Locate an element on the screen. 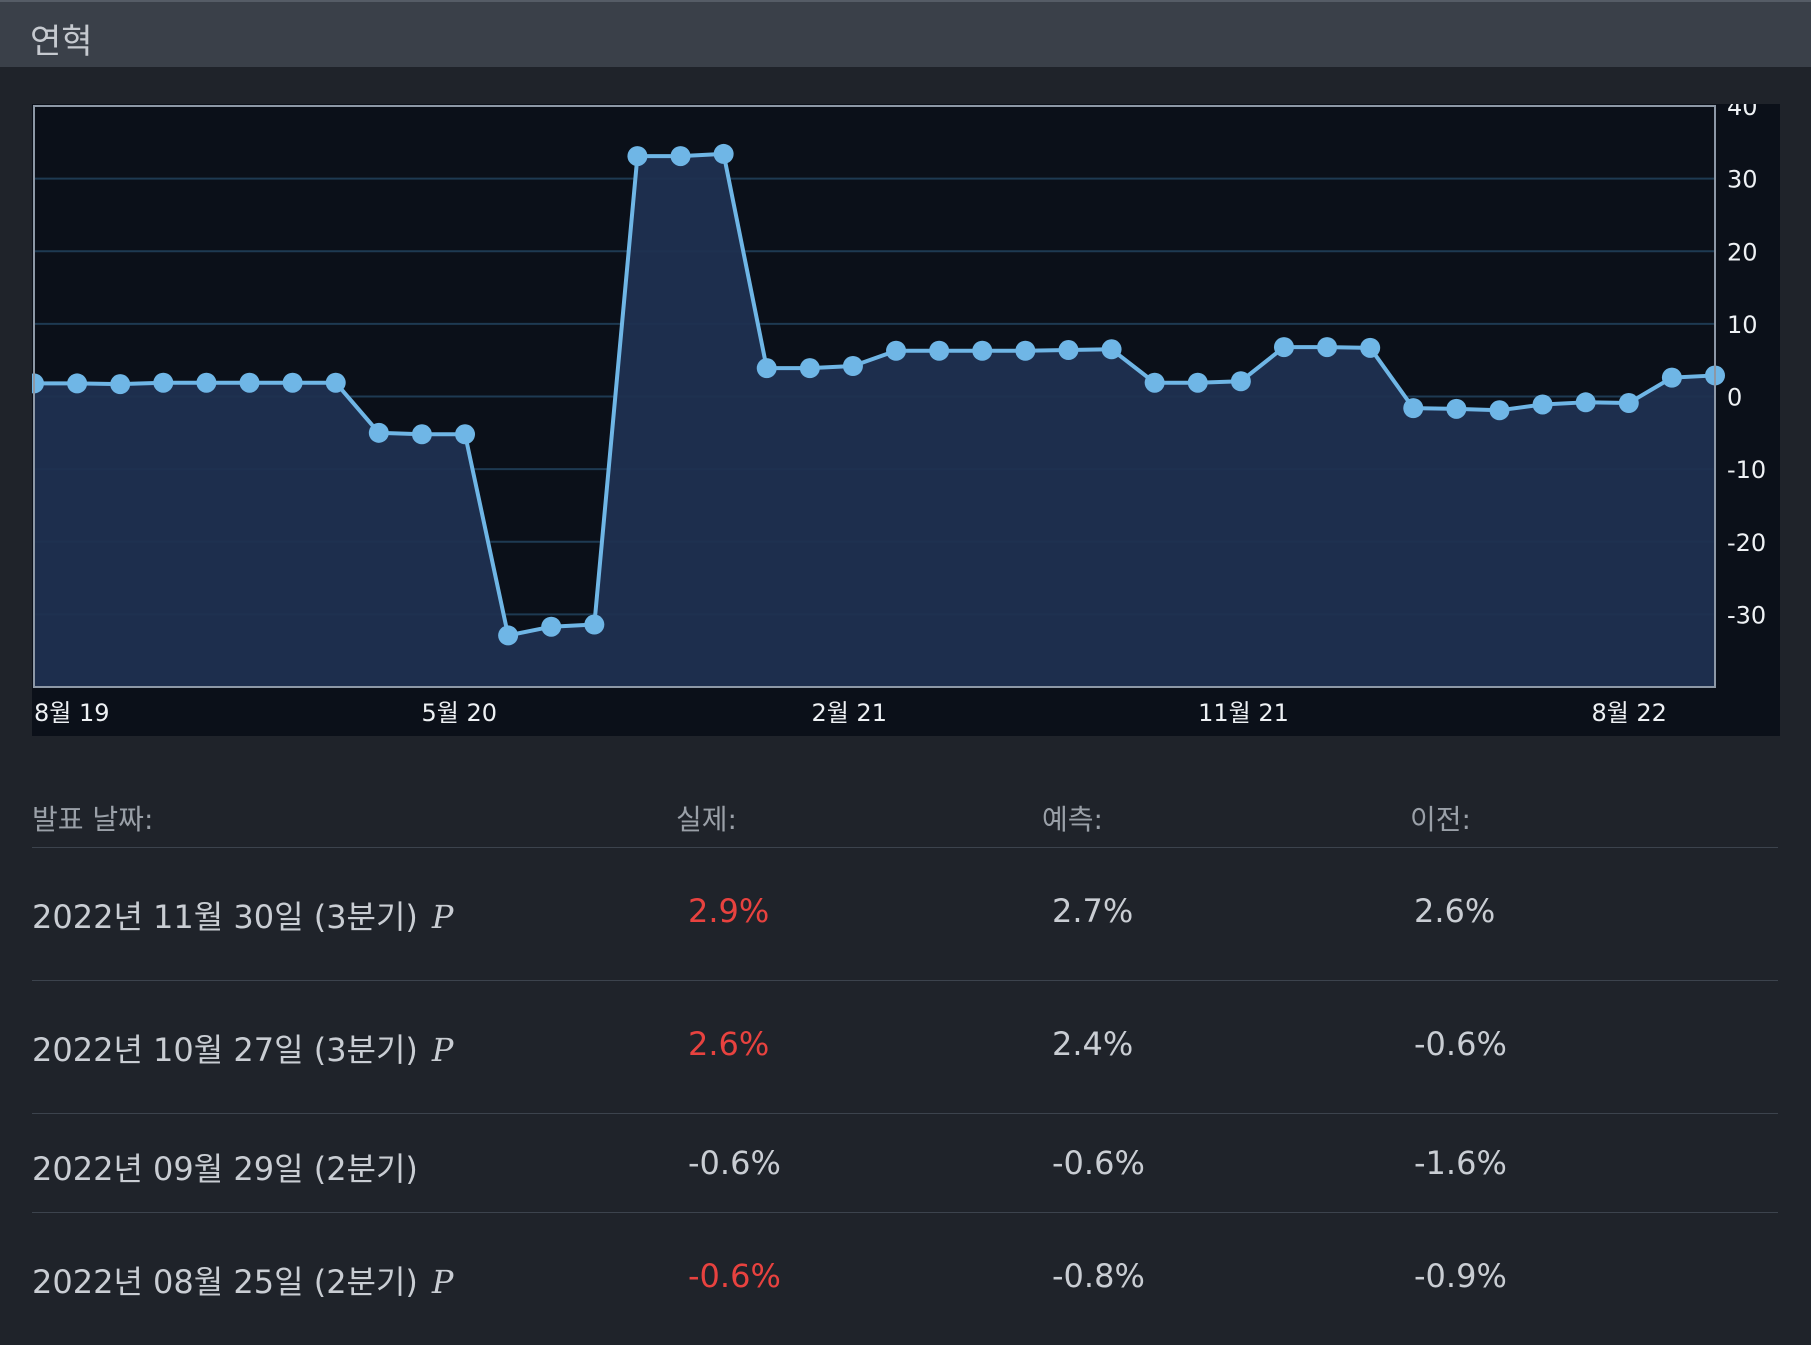  y-tick-label: -30 is located at coordinates (1746, 615).